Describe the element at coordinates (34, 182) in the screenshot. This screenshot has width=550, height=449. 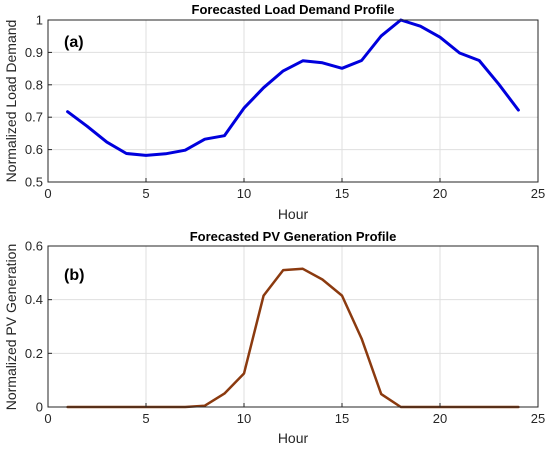
I see `y-tick-label: 0.5` at that location.